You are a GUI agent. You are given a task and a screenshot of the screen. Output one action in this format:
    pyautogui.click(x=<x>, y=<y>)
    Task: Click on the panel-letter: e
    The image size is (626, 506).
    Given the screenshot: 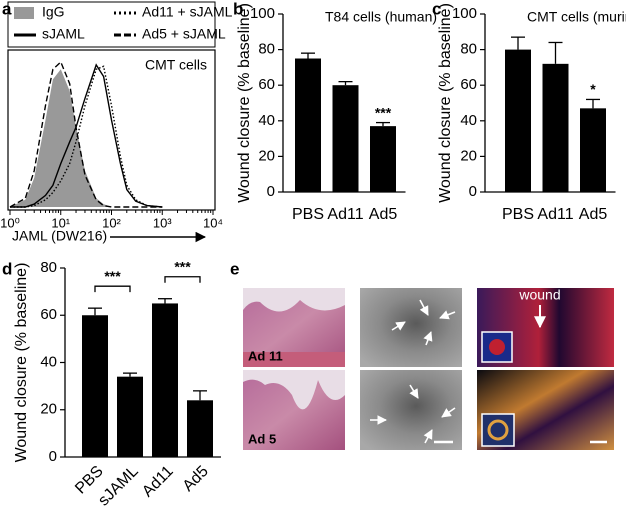 What is the action you would take?
    pyautogui.click(x=234, y=268)
    